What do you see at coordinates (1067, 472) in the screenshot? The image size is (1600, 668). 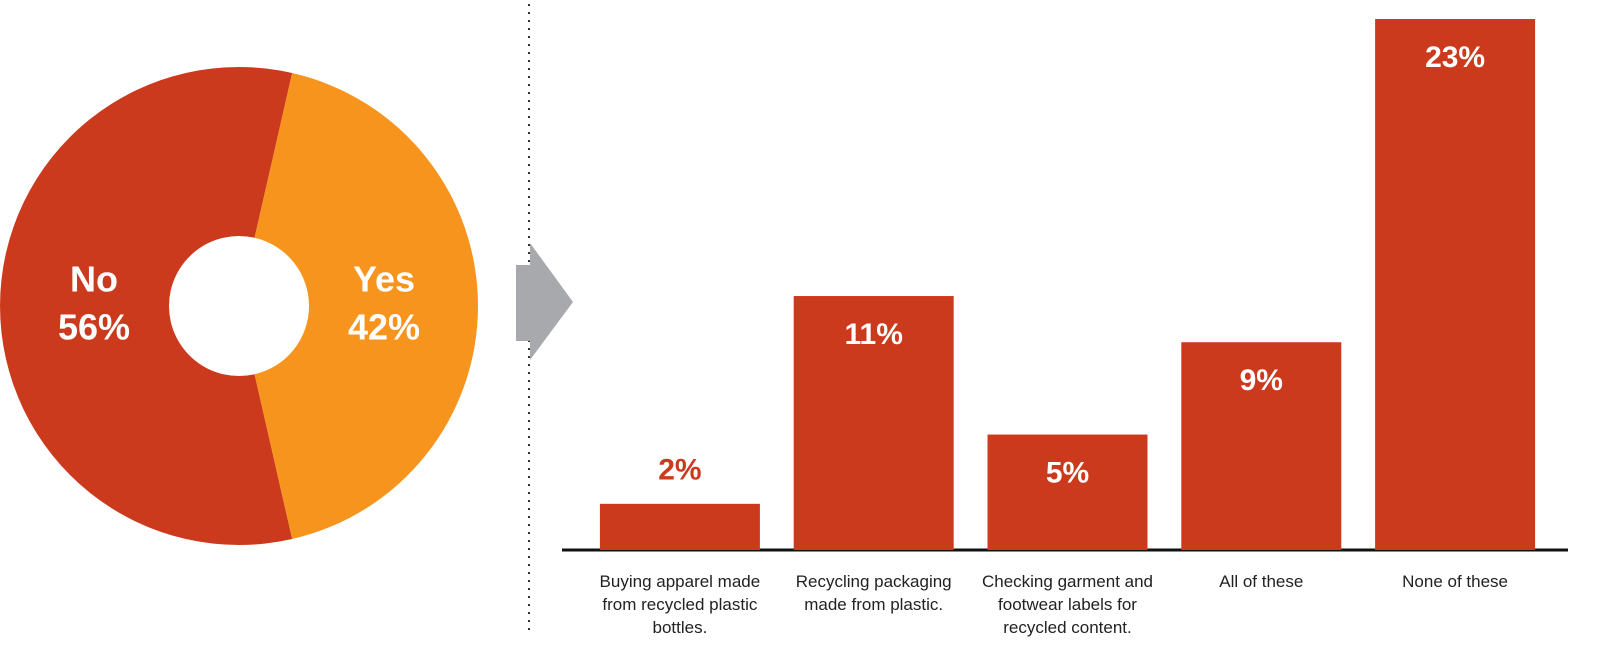 I see `bar-value: 5%` at bounding box center [1067, 472].